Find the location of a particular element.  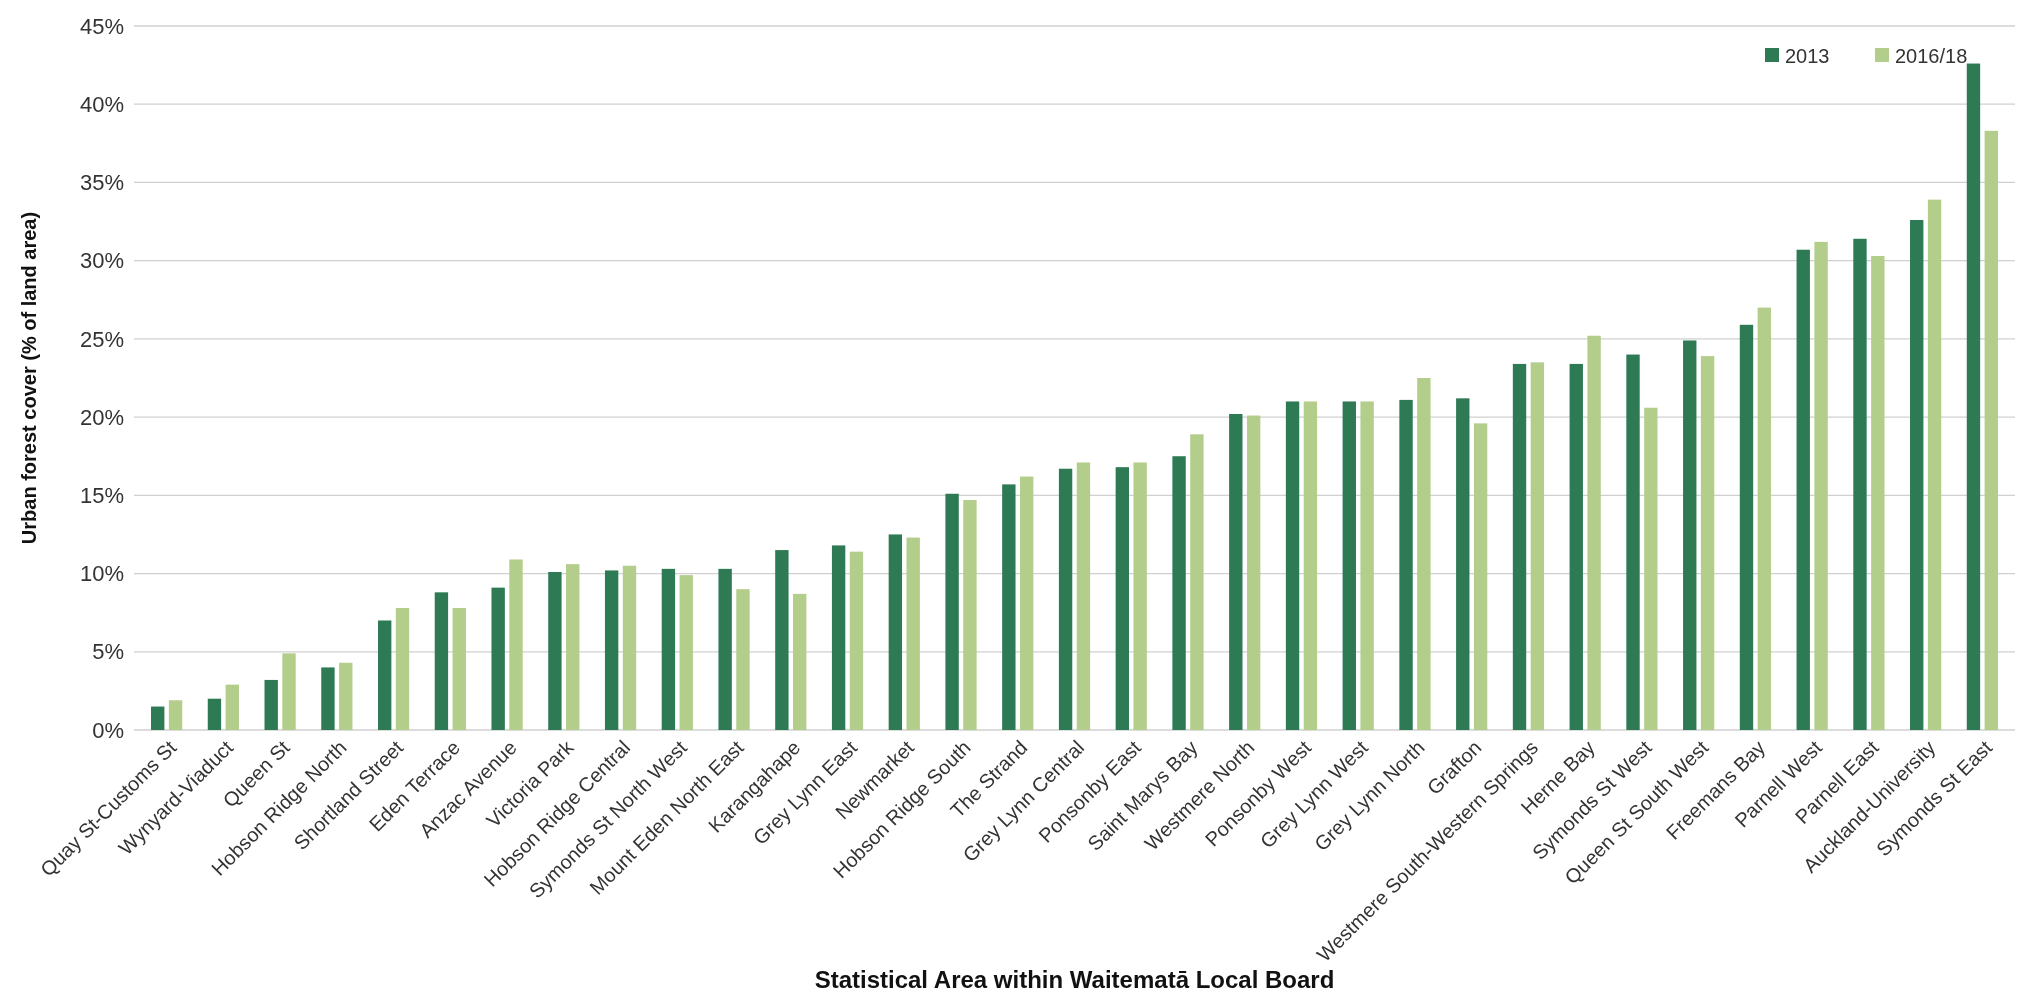

y-tick-label: 5% is located at coordinates (108, 652).